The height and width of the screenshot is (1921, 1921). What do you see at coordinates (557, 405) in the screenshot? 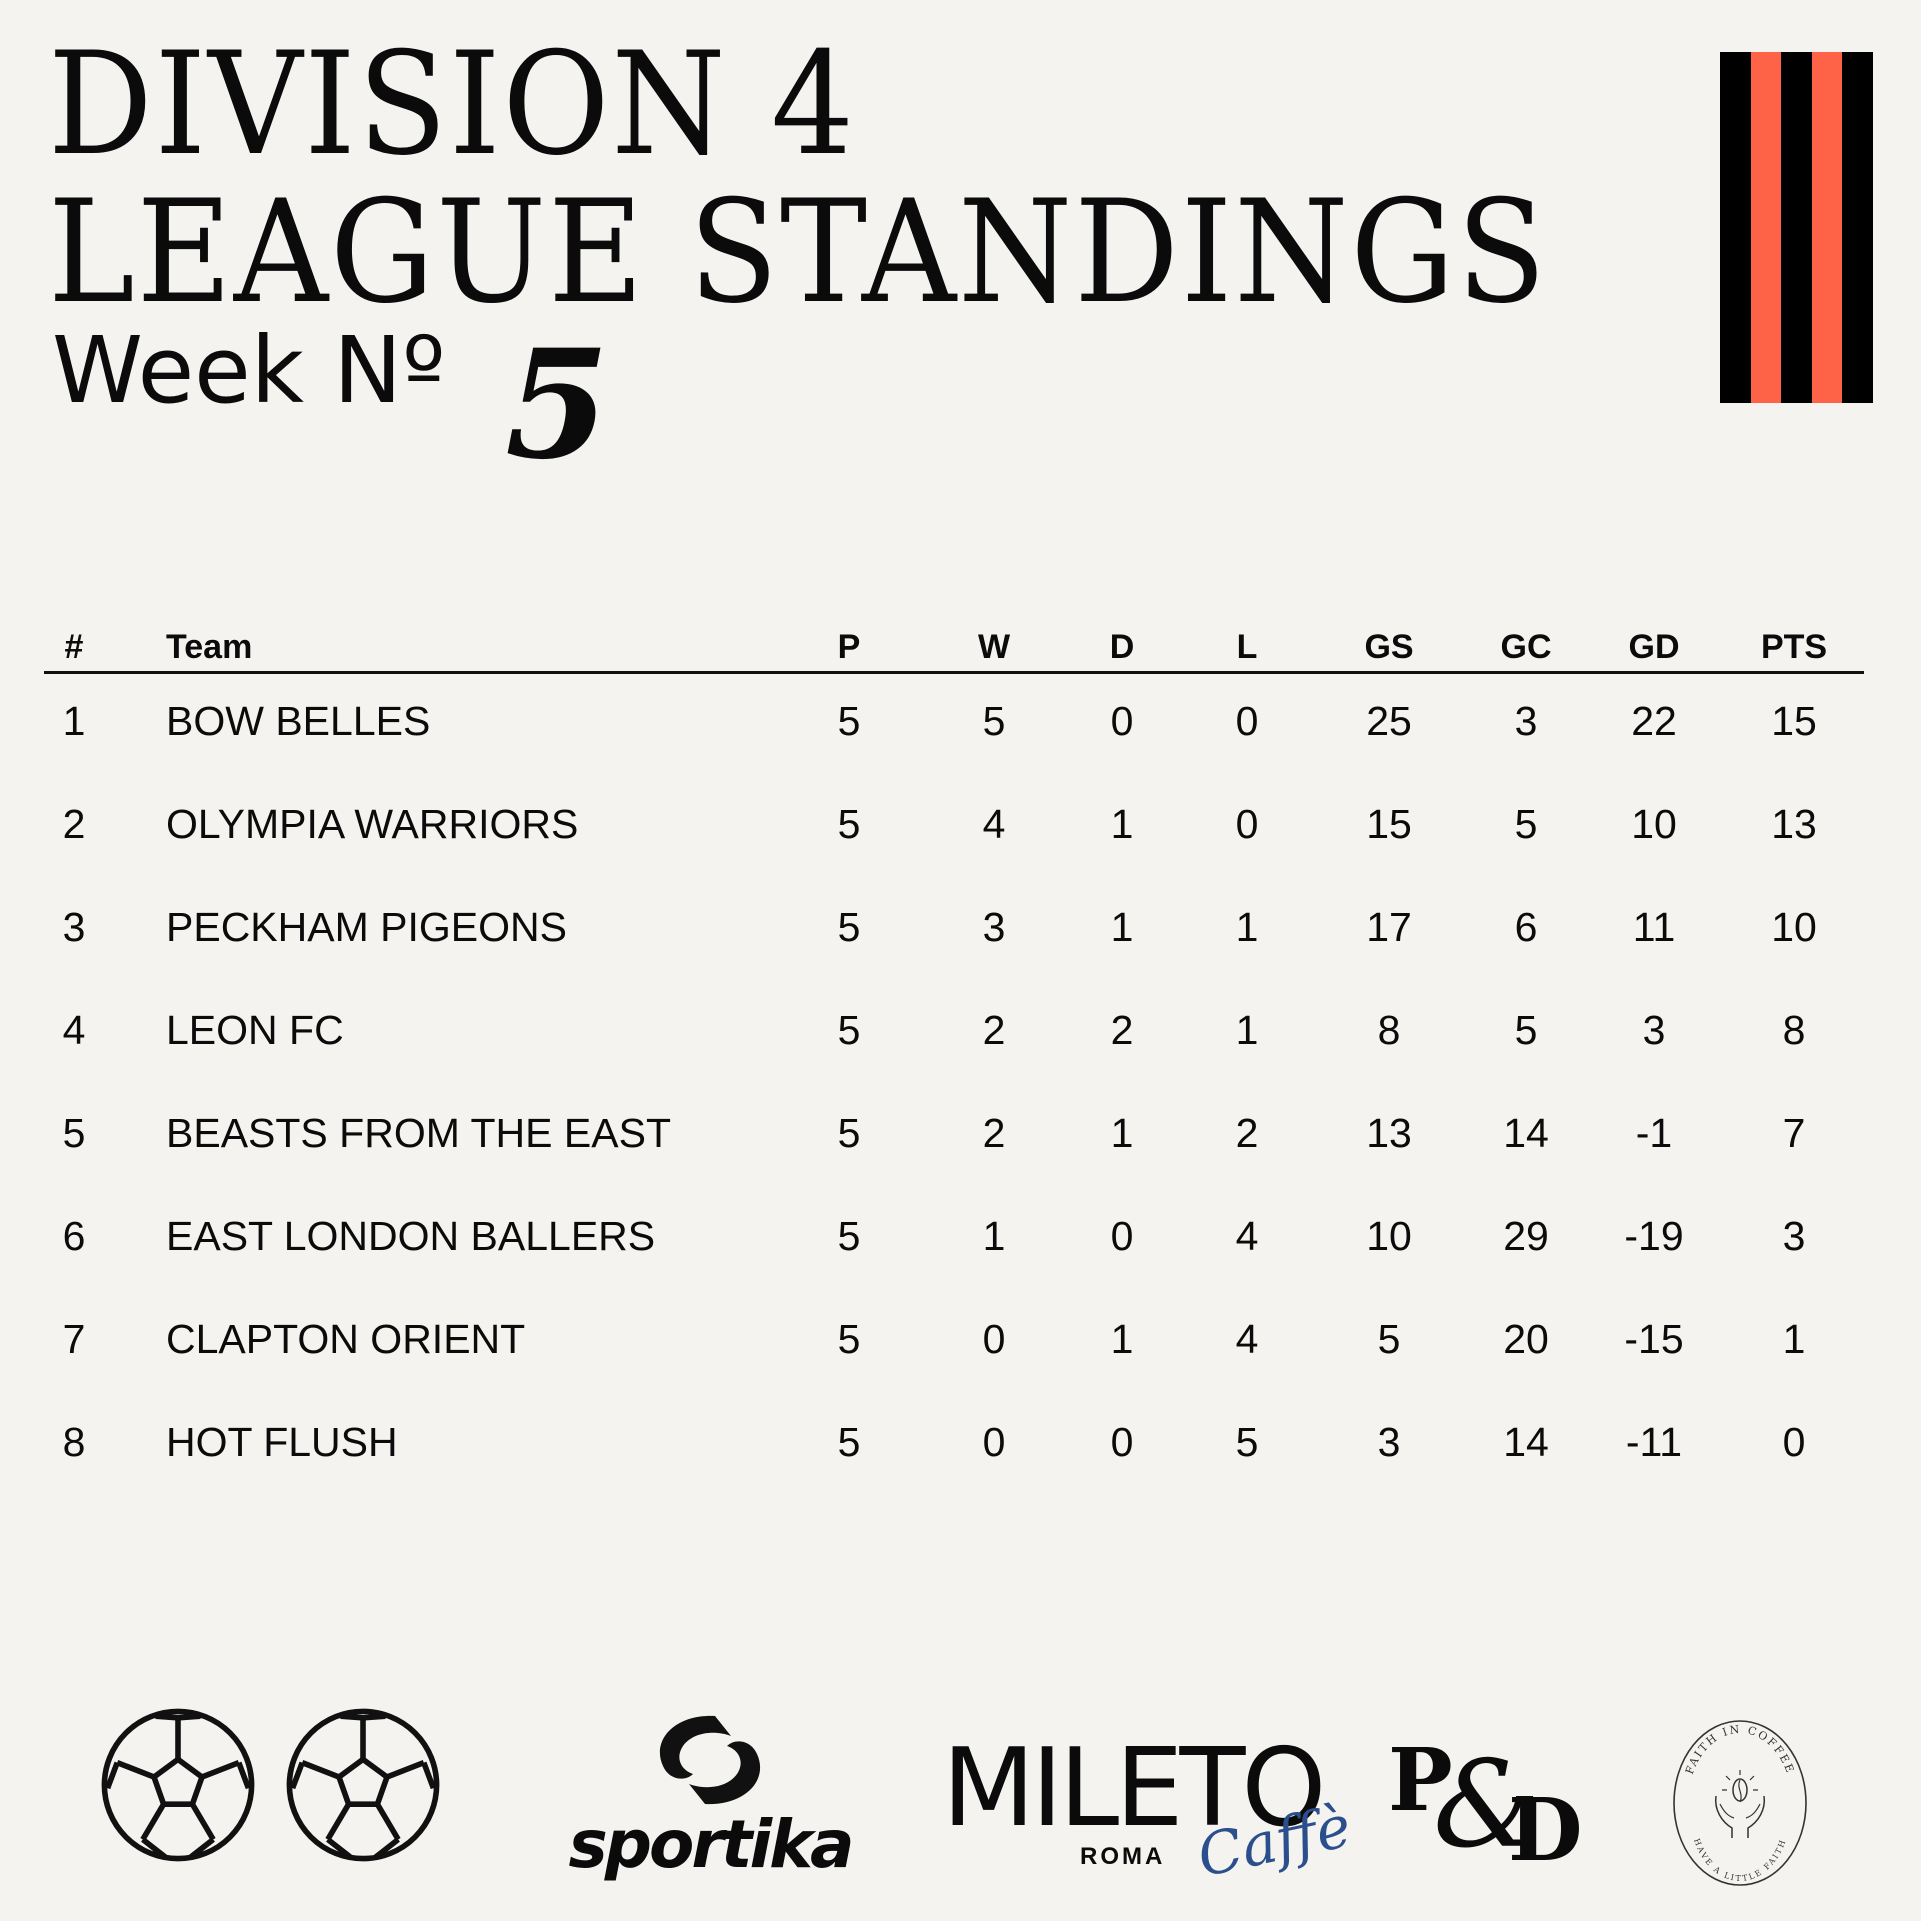
I see `week-number: 5` at bounding box center [557, 405].